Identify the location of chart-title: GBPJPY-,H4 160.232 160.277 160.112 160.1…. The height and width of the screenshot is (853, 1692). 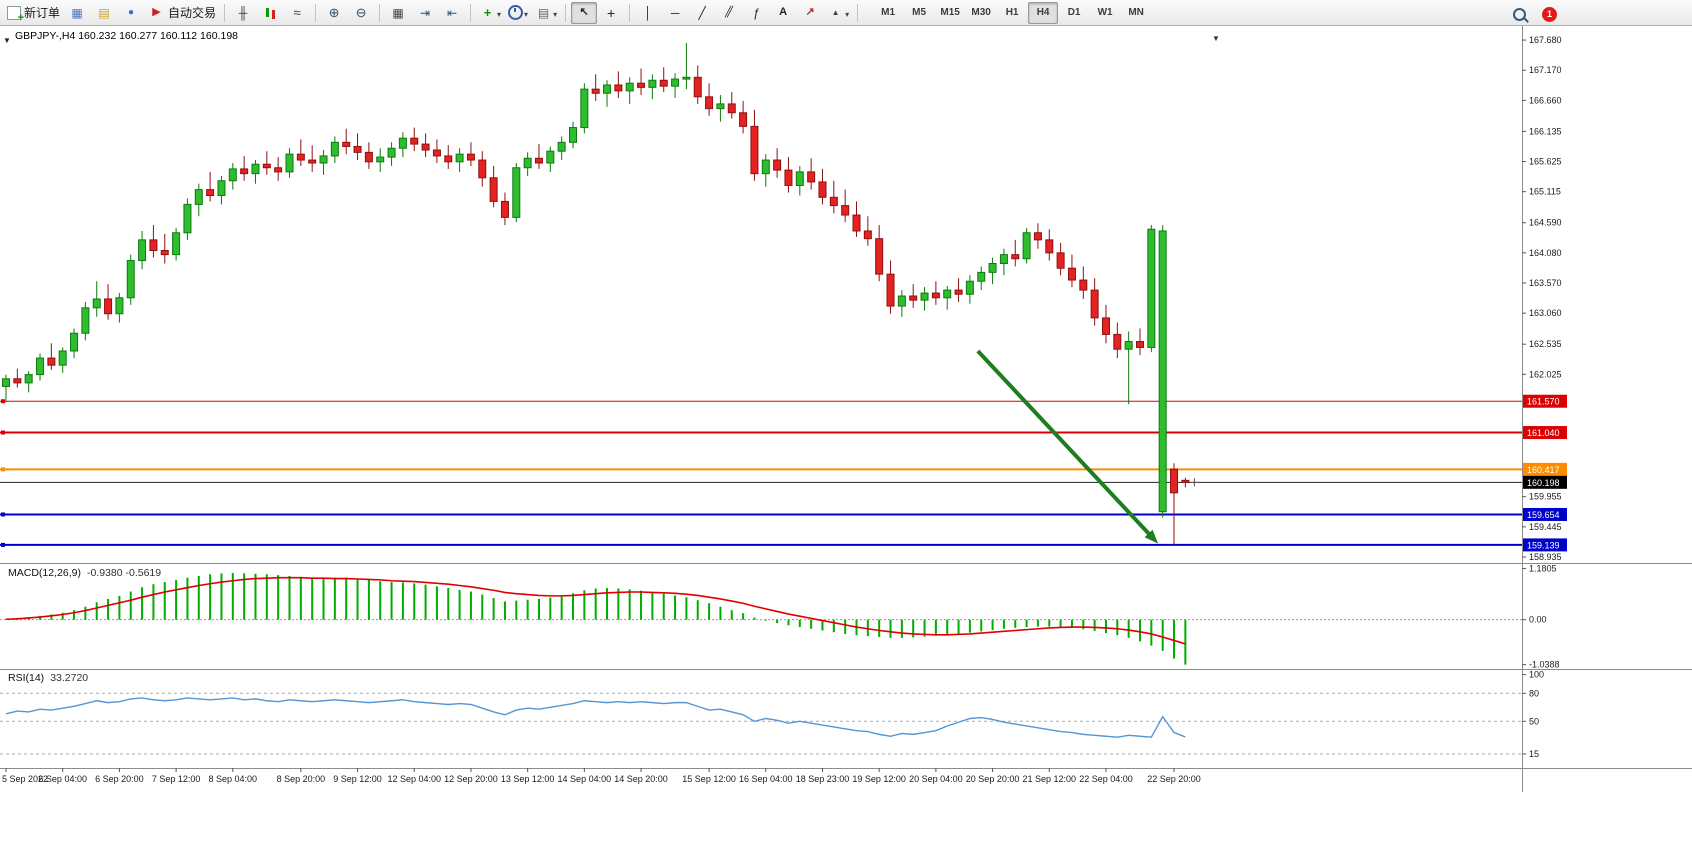
(126, 36).